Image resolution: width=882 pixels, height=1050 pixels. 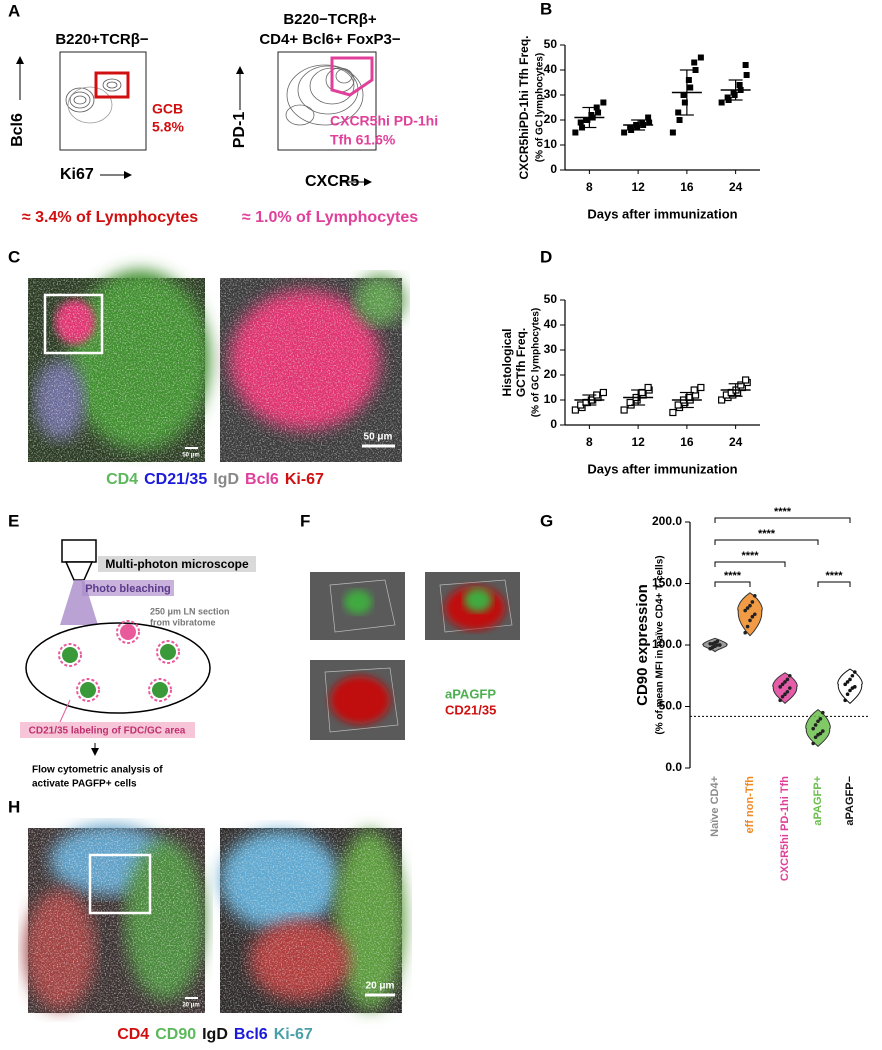 What do you see at coordinates (551, 324) in the screenshot?
I see `y-tick-label: 40` at bounding box center [551, 324].